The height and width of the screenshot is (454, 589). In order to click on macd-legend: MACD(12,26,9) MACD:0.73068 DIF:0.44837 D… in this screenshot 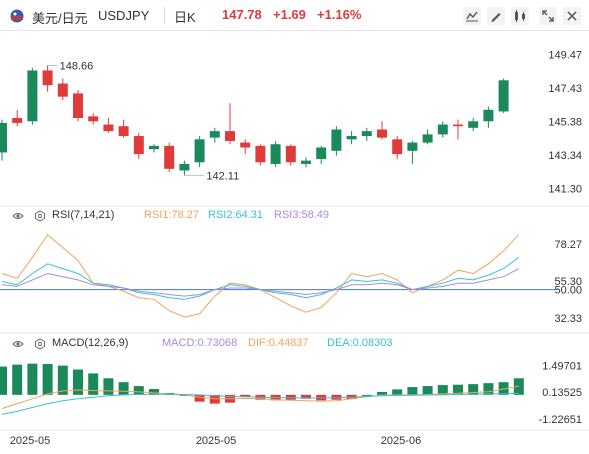, I will do `click(294, 344)`.